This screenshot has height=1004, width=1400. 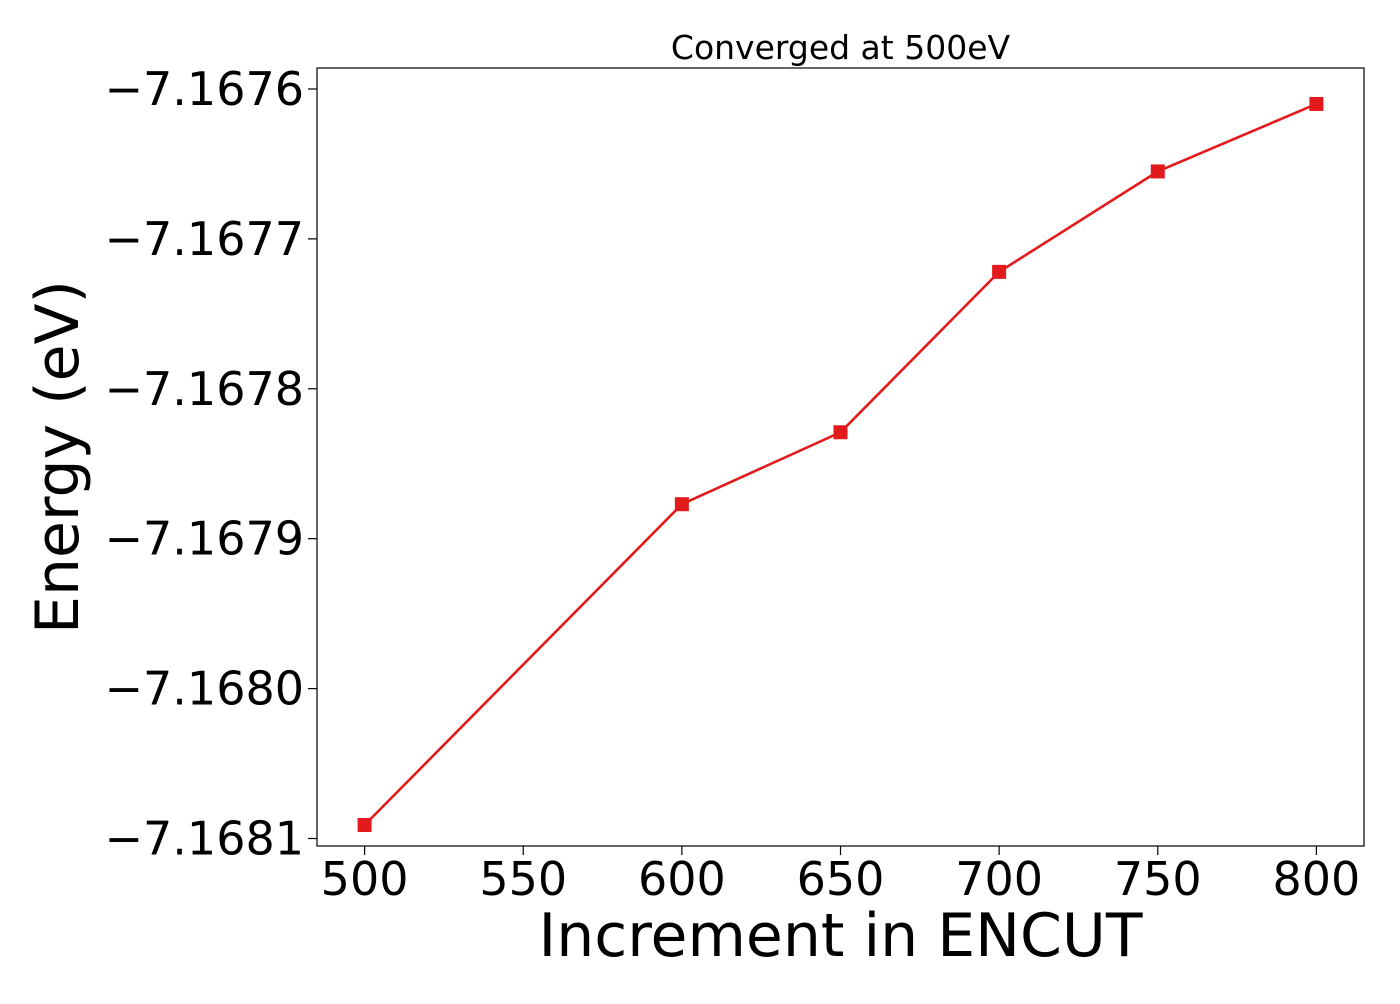 What do you see at coordinates (205, 239) in the screenshot?
I see `y-tick-label: −7.1677` at bounding box center [205, 239].